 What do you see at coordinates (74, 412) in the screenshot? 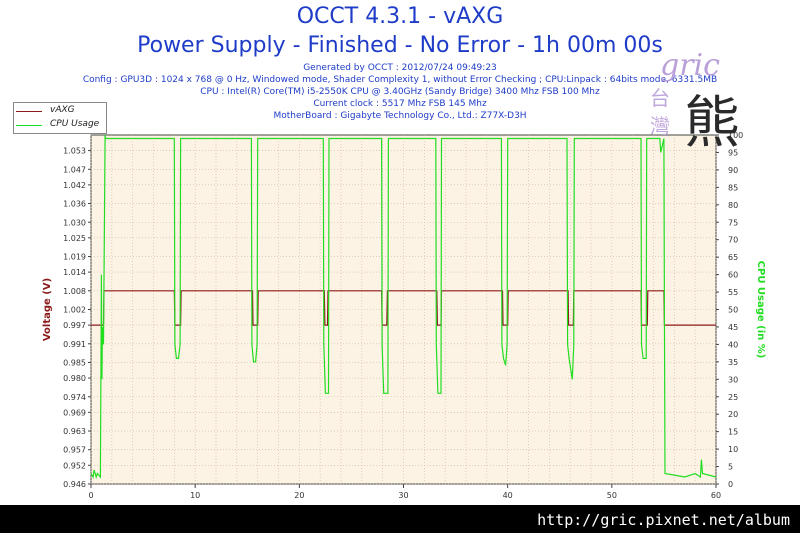
I see `y-left-tick-label: 0.969` at bounding box center [74, 412].